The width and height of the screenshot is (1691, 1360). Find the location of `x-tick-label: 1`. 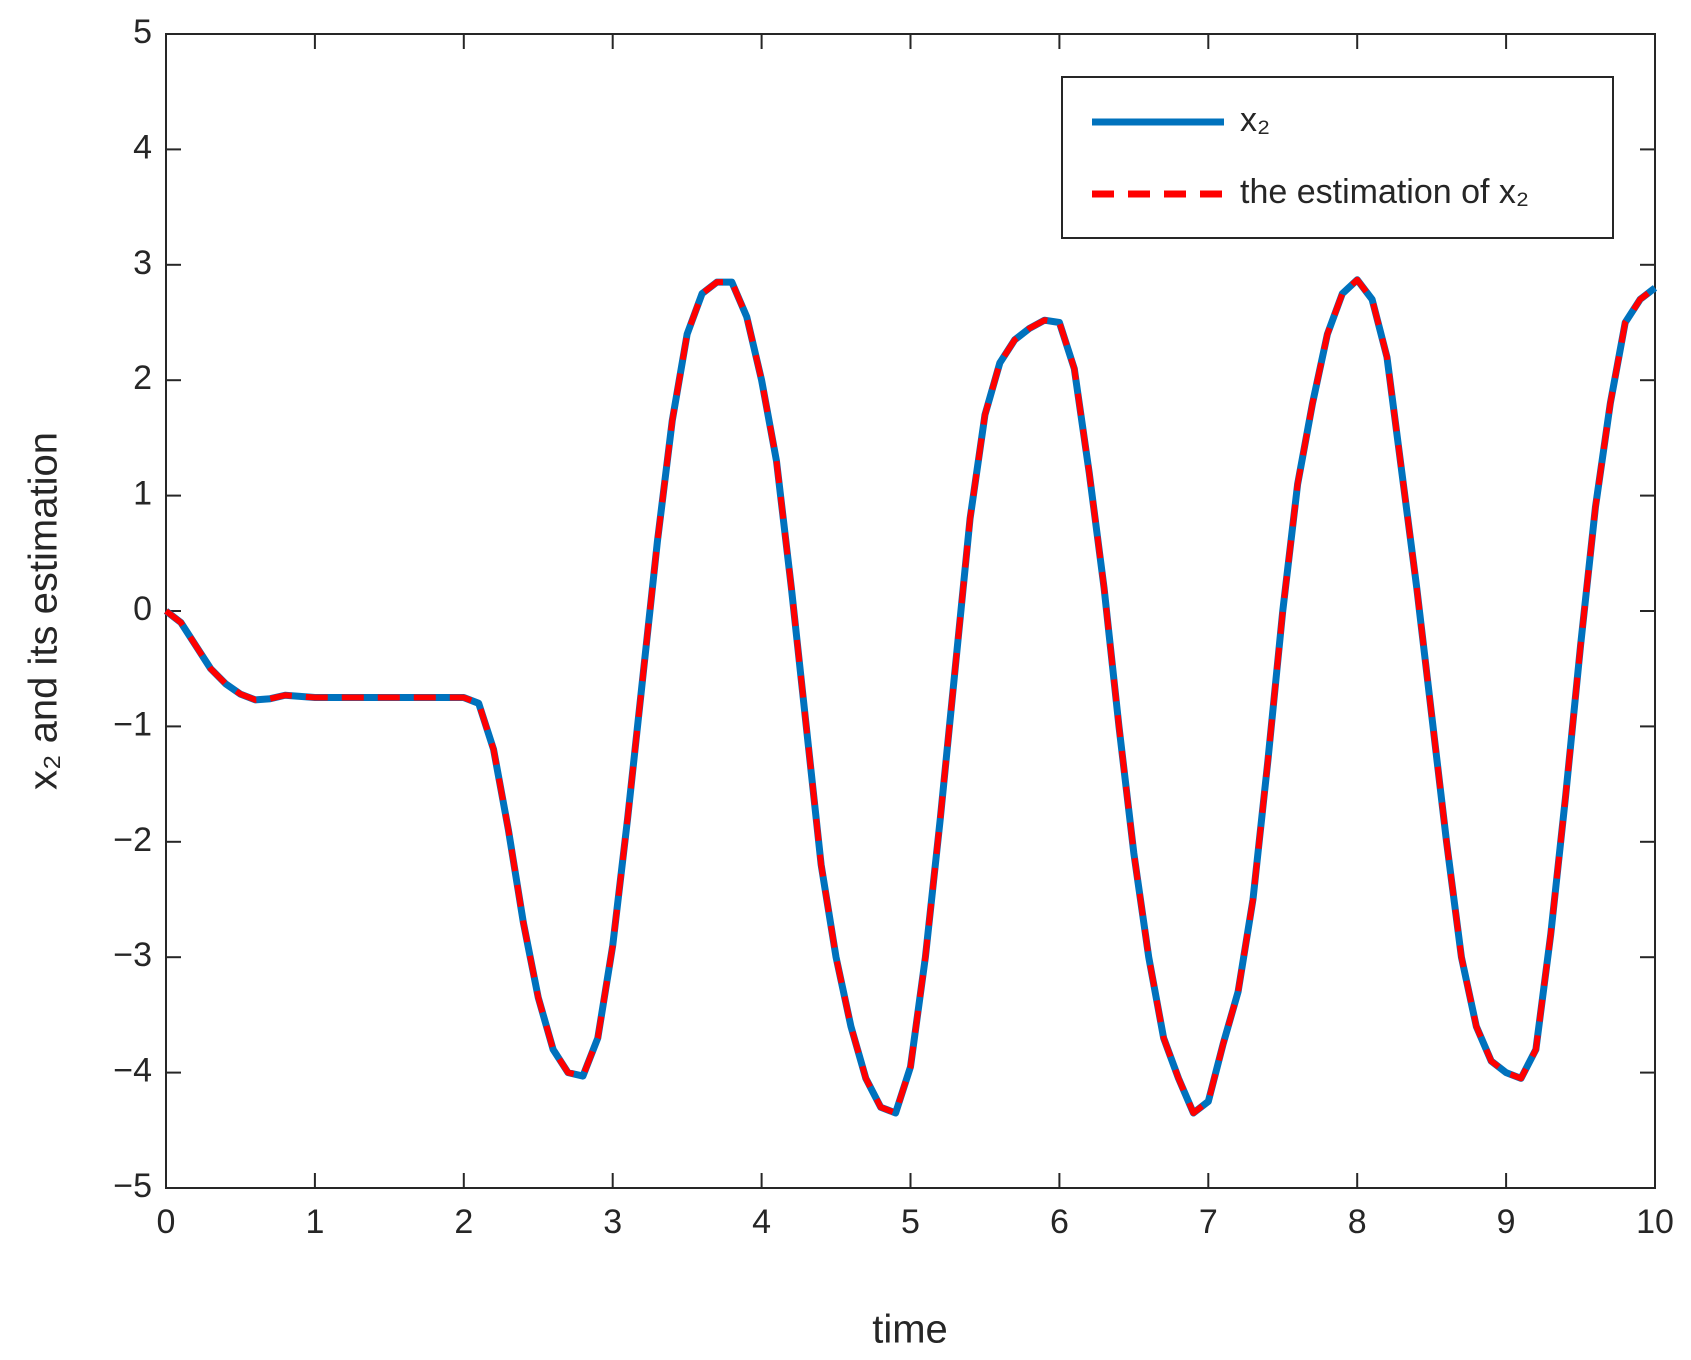

x-tick-label: 1 is located at coordinates (314, 1222).